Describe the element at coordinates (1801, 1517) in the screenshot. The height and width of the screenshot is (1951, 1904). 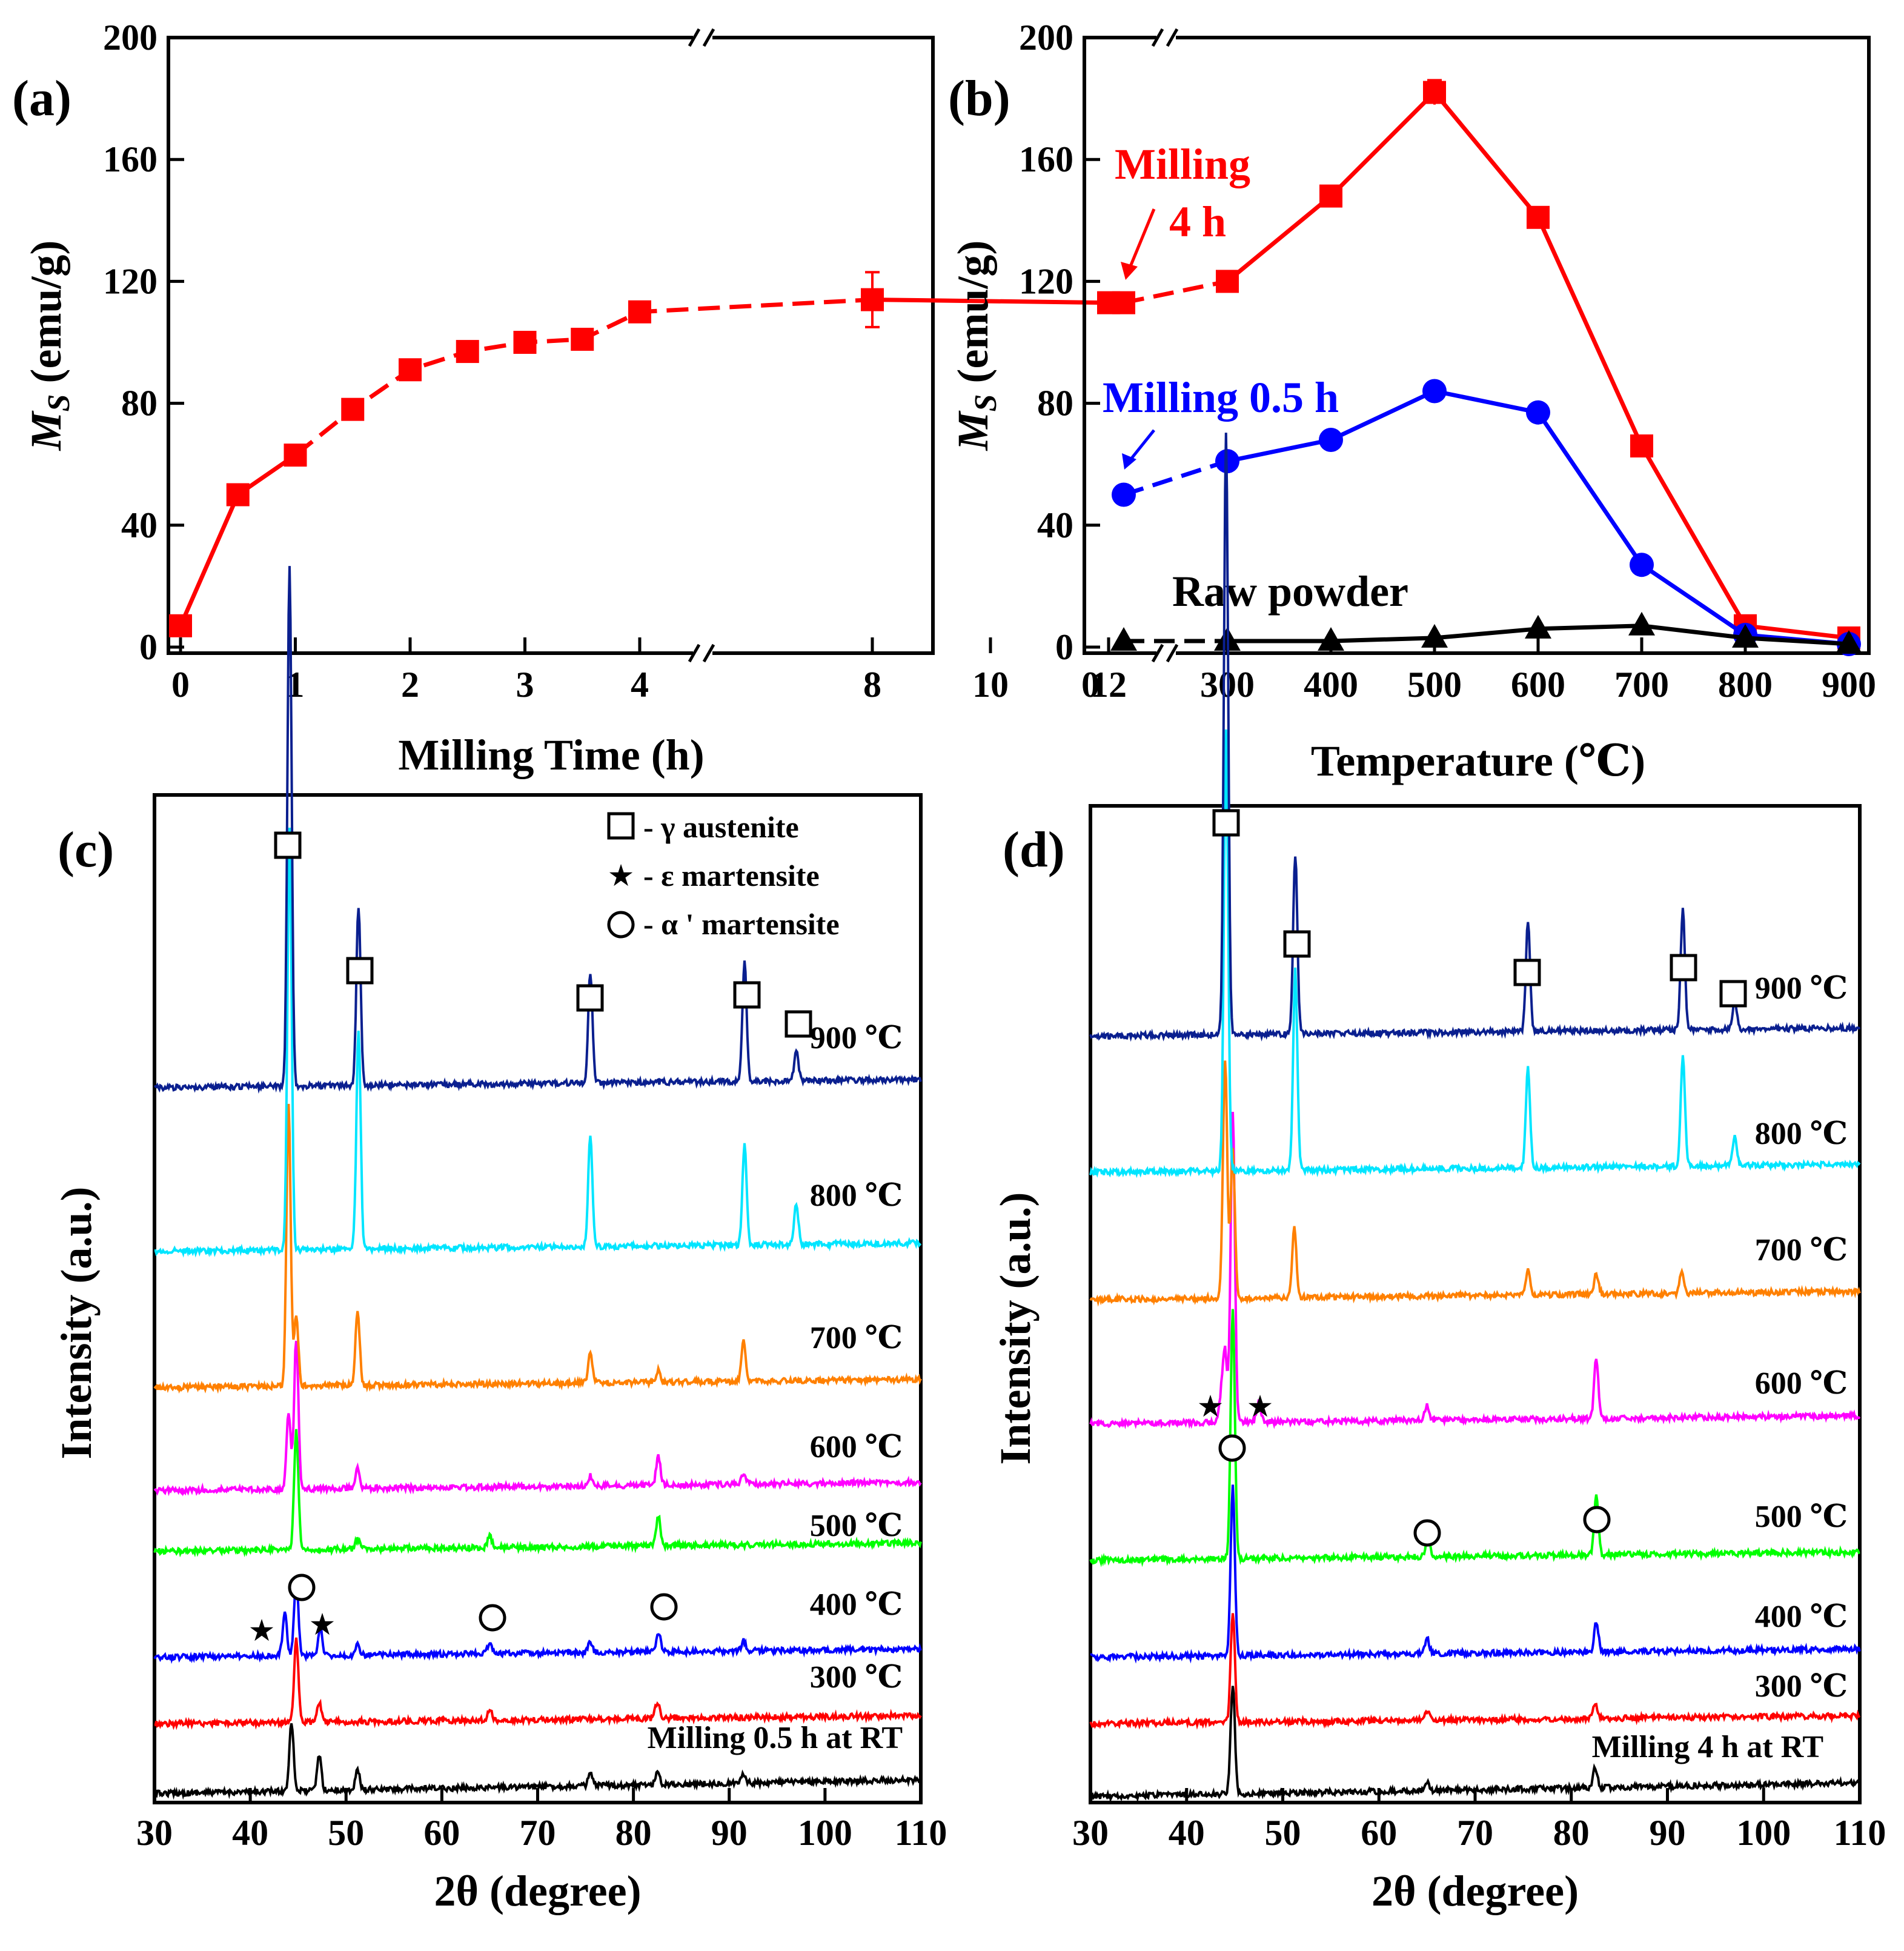
I see `pattern-label-500-: 500 ℃` at that location.